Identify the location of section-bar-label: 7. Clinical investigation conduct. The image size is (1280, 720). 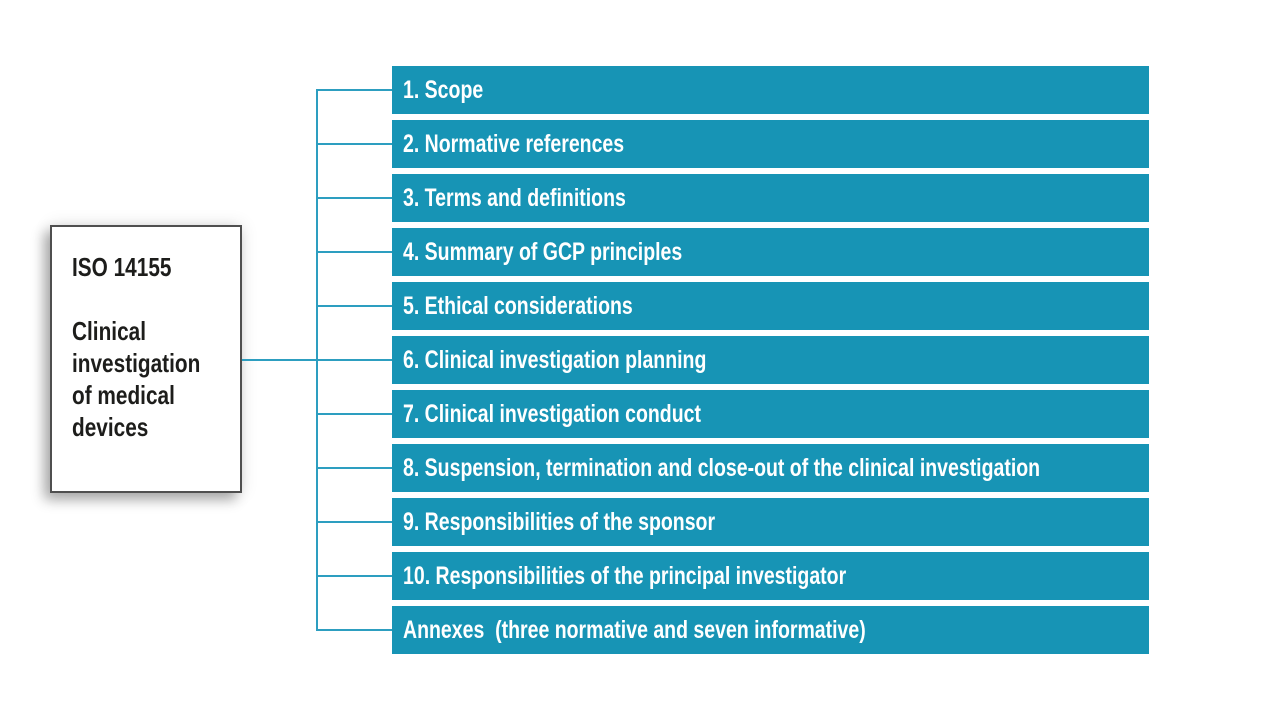
(552, 413).